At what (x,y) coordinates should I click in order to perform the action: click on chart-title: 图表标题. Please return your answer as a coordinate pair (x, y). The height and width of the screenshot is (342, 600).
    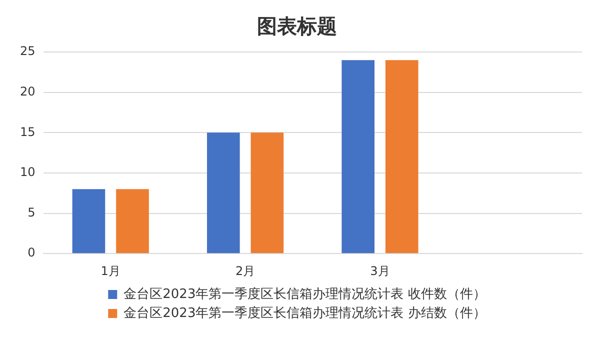
    Looking at the image, I should click on (297, 26).